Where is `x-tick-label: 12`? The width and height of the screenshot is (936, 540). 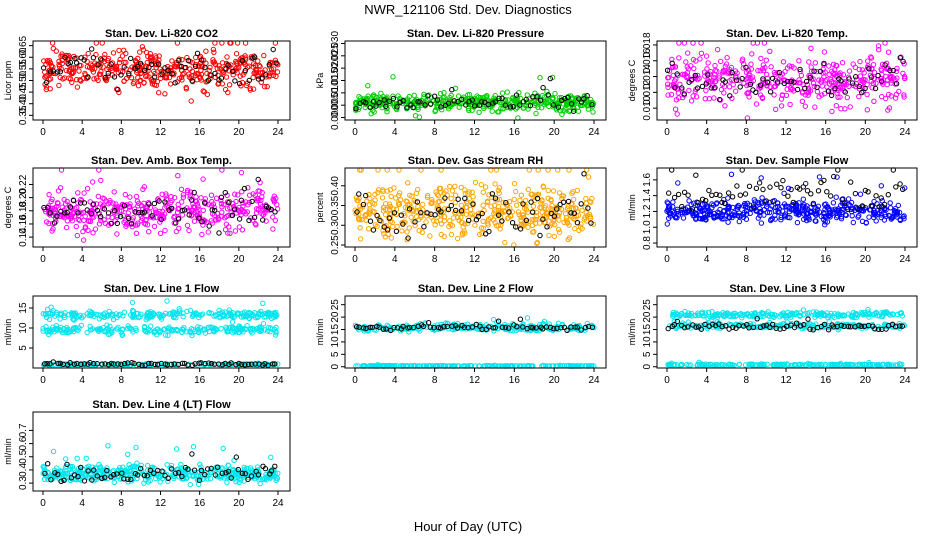
x-tick-label: 12 is located at coordinates (786, 132).